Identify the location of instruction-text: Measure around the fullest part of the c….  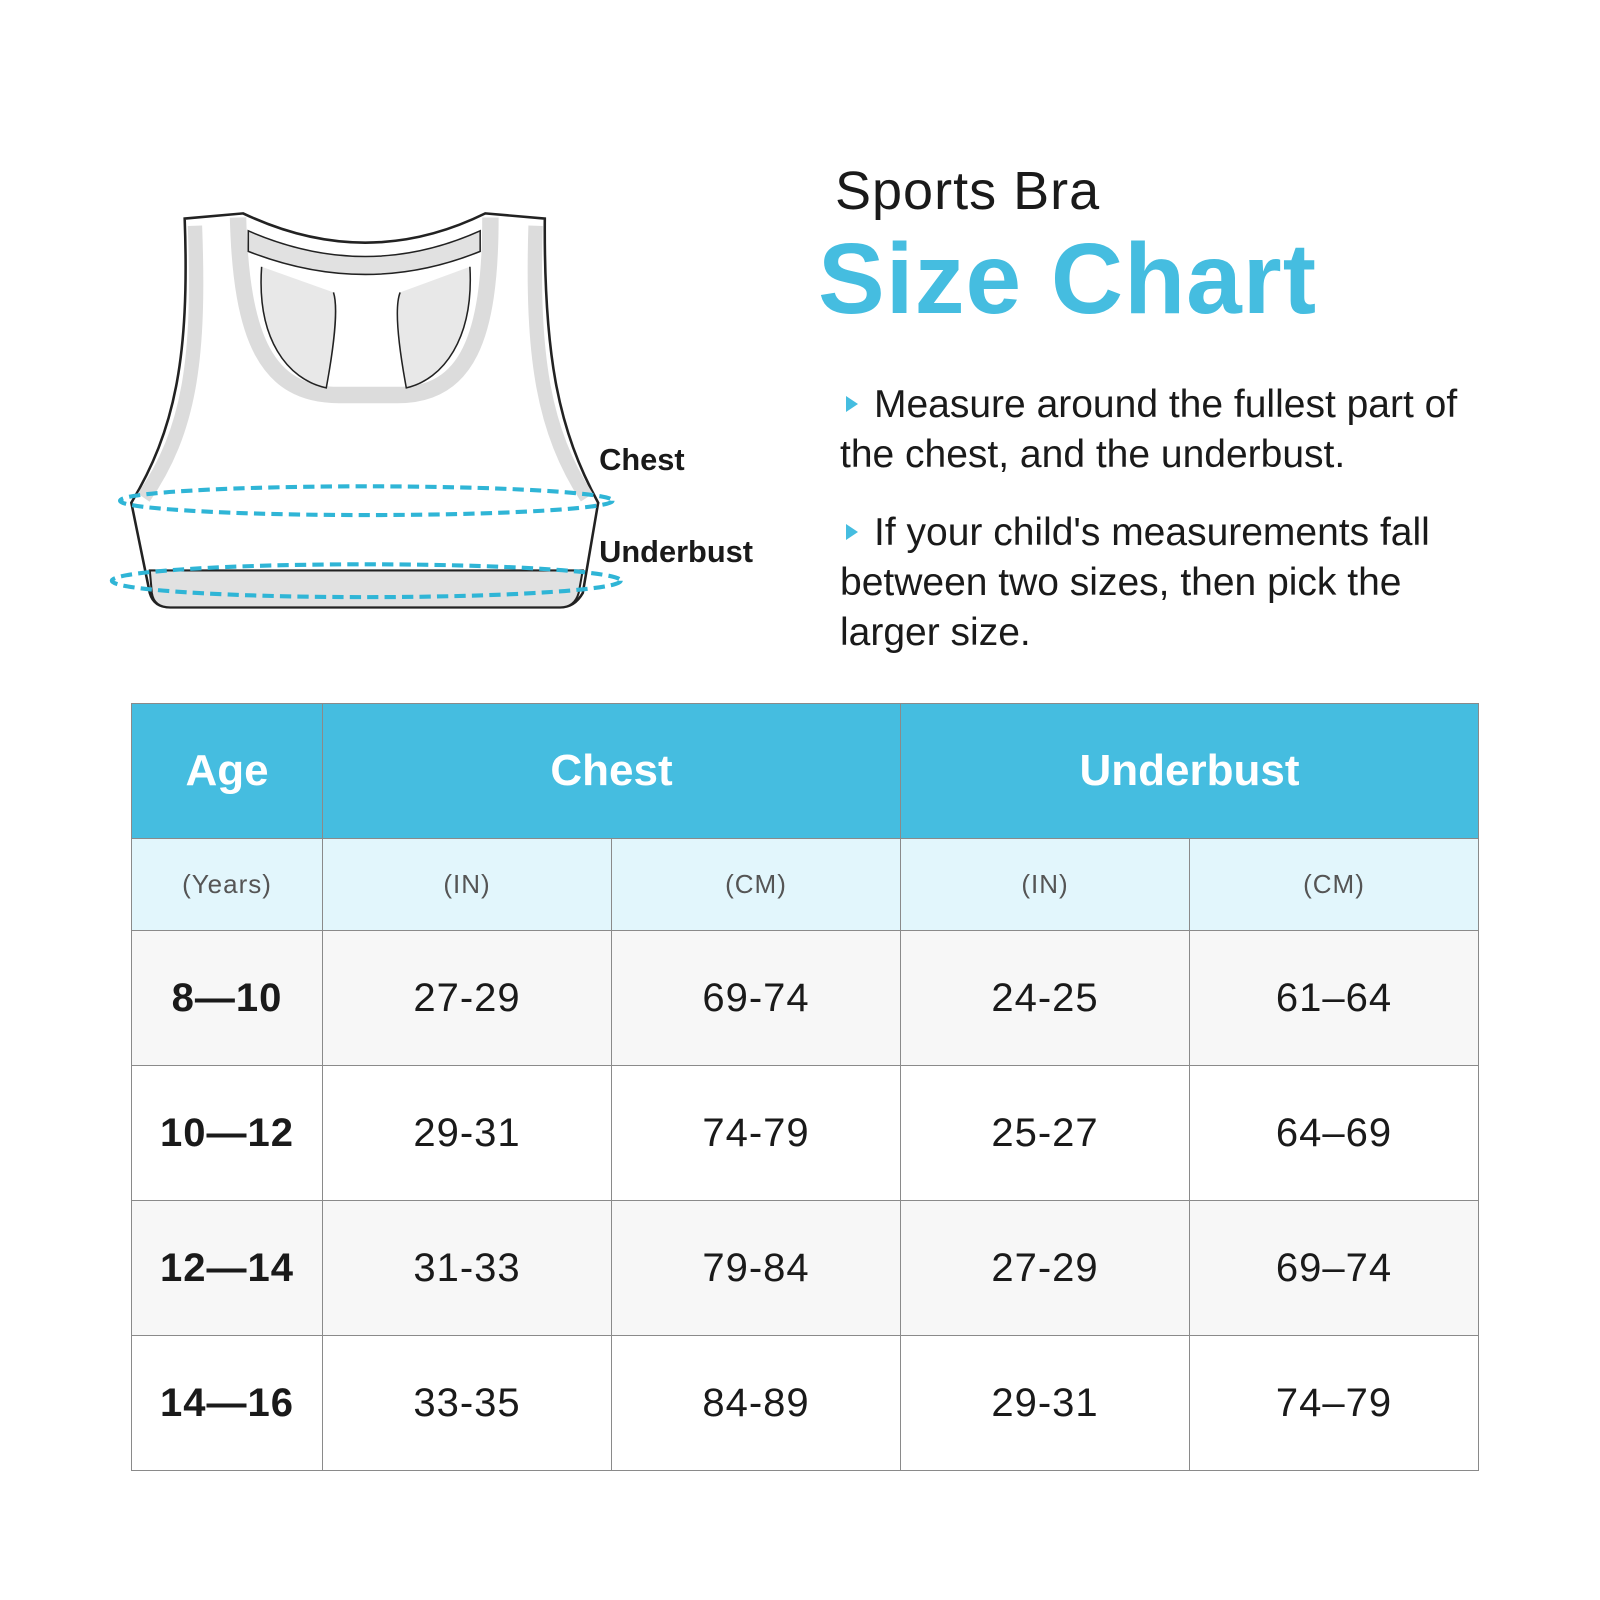
(1149, 429).